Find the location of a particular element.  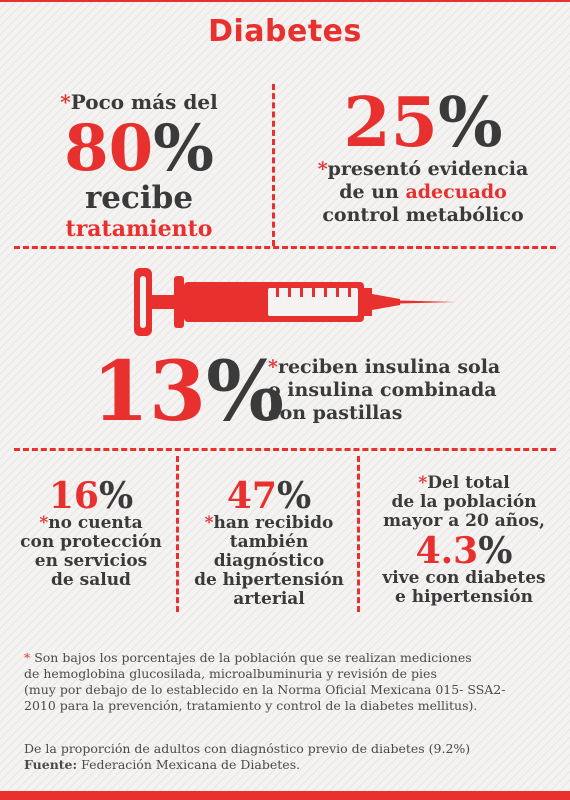

stat-insulin-line2: o insulina combinada is located at coordinates (382, 390).